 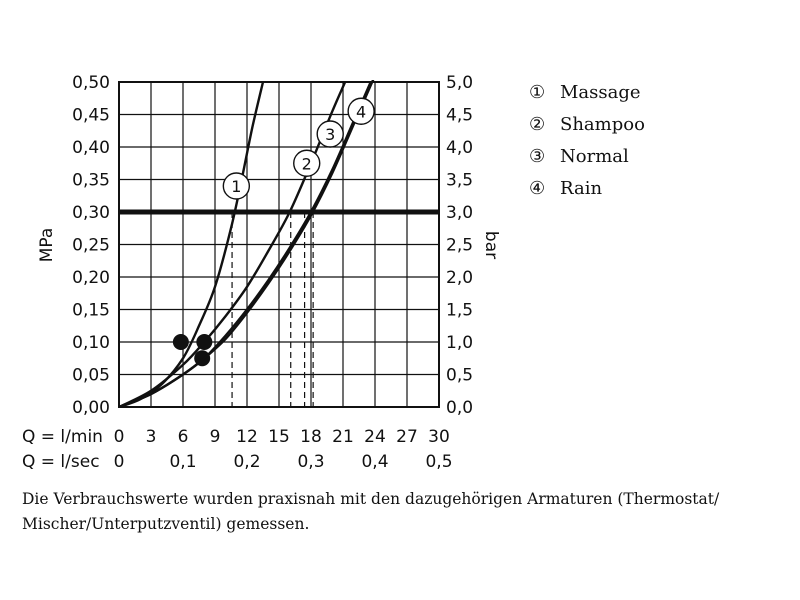 I want to click on curve-marker-label-1: 1, so click(x=236, y=186).